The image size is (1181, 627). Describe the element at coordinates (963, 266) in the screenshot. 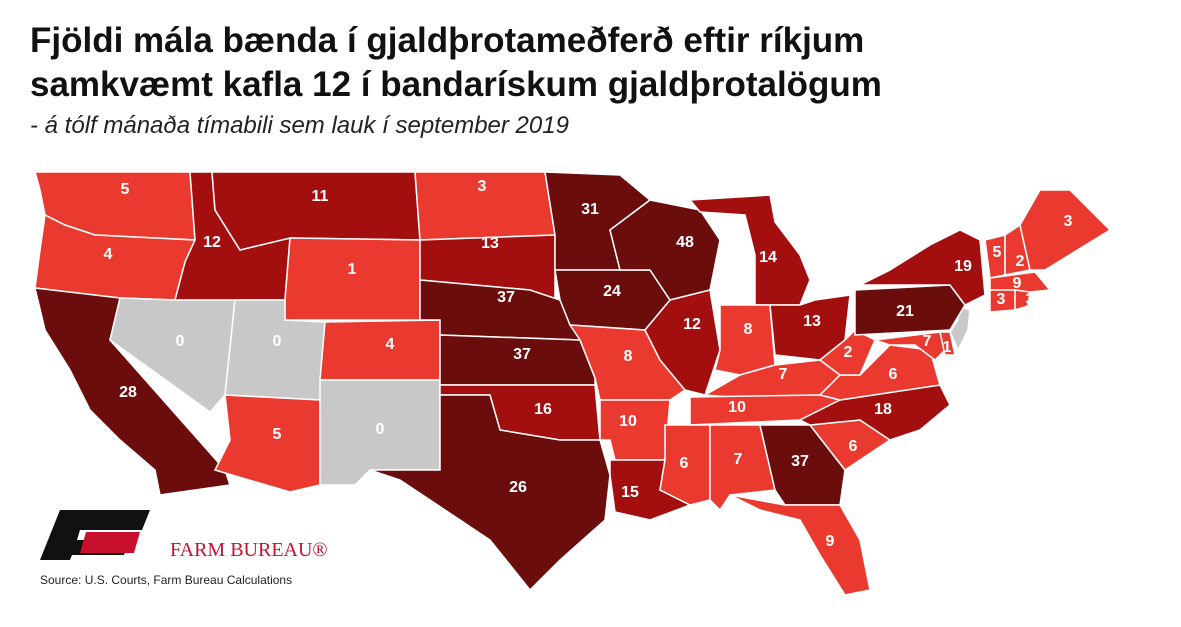

I see `state-value-label: 19` at that location.